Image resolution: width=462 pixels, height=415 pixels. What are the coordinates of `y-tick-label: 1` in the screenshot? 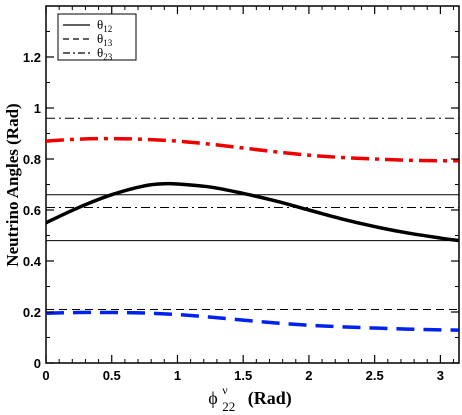 It's located at (37, 108).